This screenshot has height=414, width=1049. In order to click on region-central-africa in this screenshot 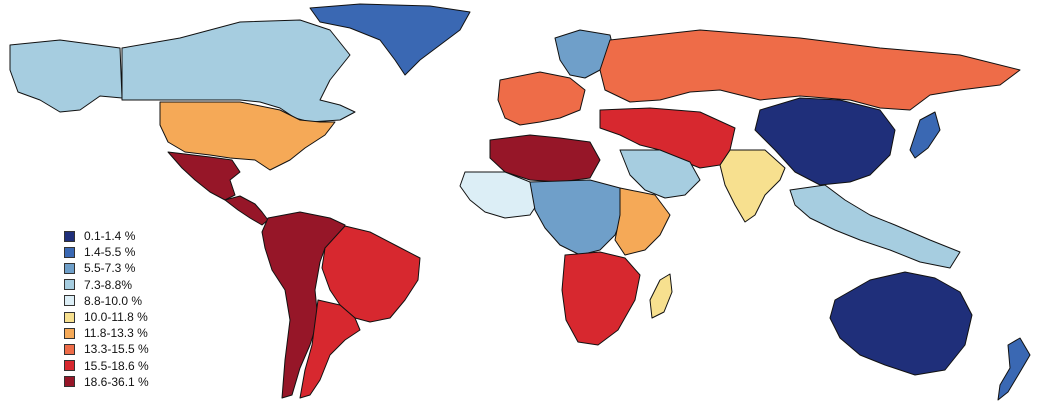, I will do `click(577, 217)`.